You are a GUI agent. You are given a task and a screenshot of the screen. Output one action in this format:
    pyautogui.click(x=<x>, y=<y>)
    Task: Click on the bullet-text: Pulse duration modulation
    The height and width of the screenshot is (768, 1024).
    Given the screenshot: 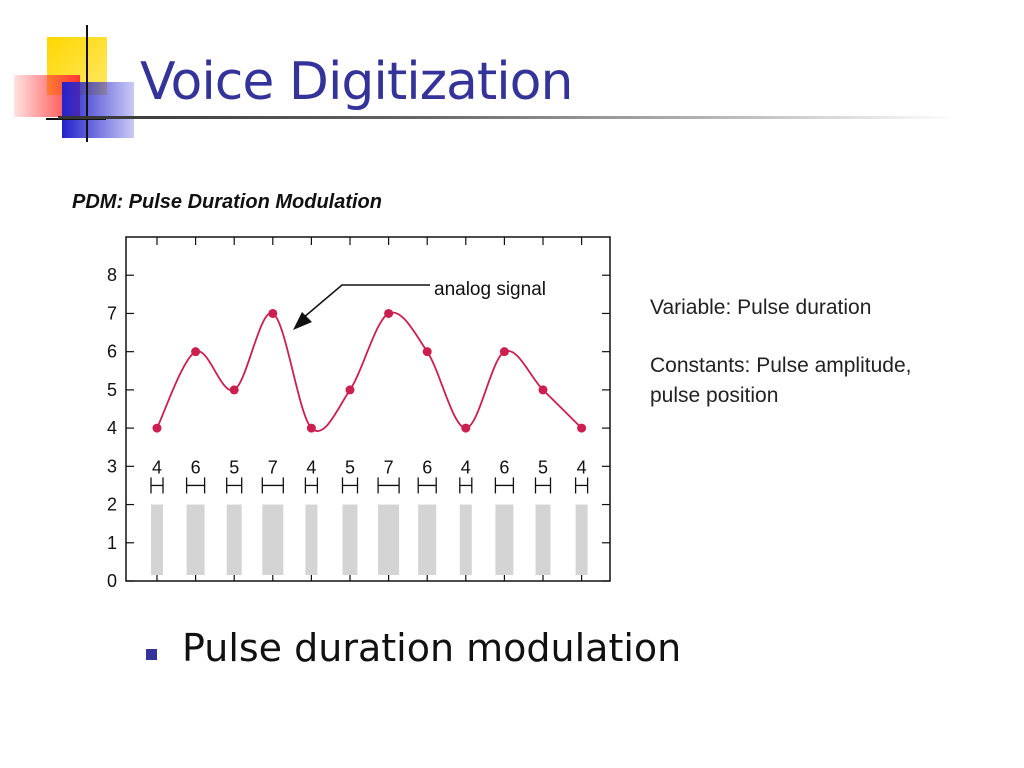 What is the action you would take?
    pyautogui.click(x=432, y=648)
    